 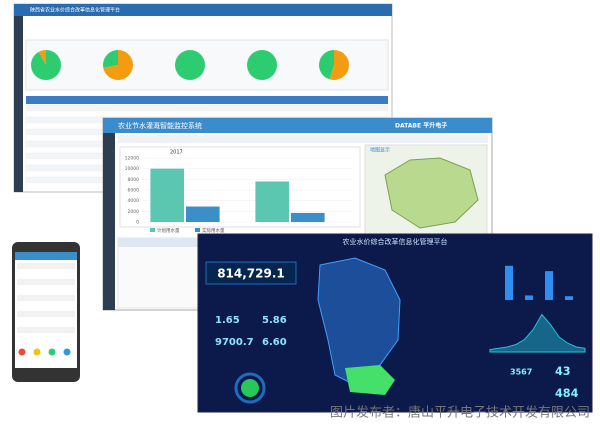 What do you see at coordinates (563, 371) in the screenshot?
I see `counter: 43` at bounding box center [563, 371].